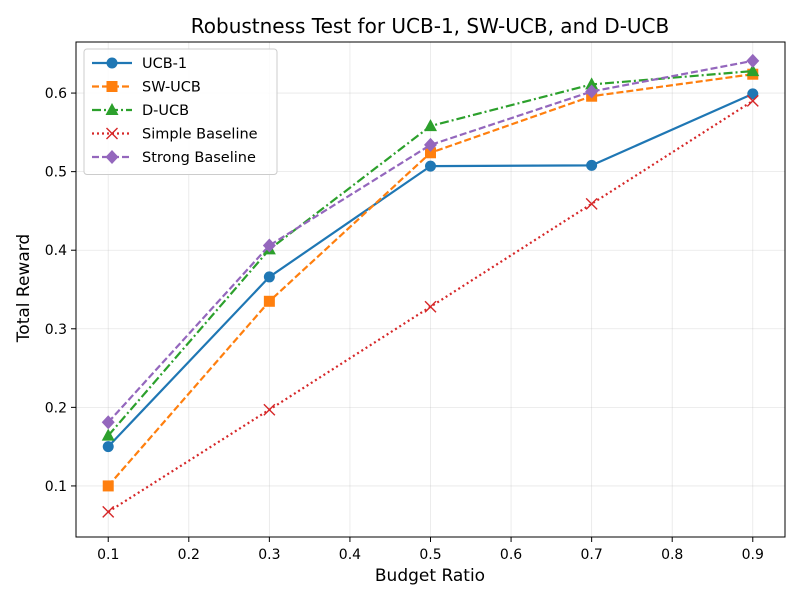  I want to click on x-tick-label: 0.3, so click(269, 555).